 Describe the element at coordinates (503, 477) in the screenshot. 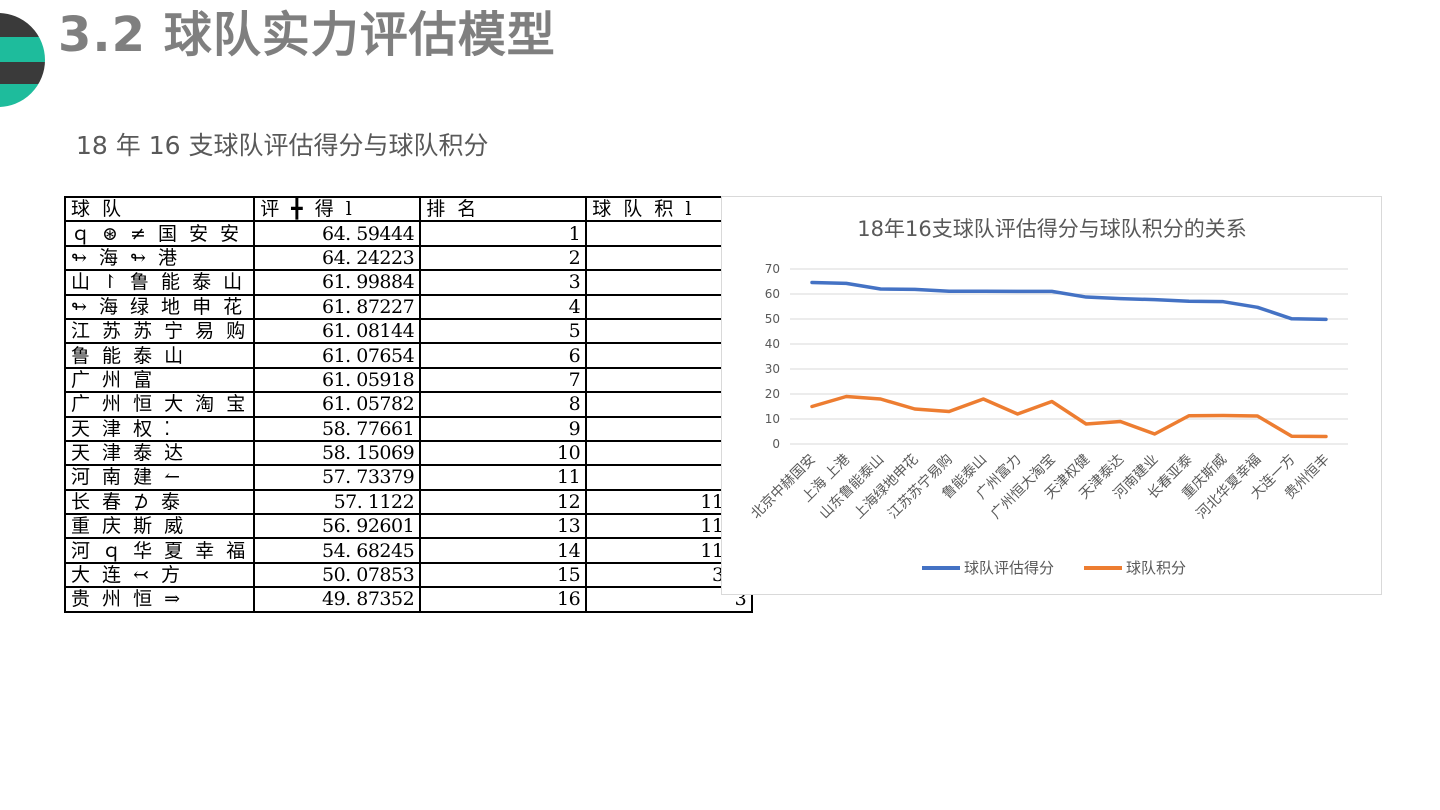

I see `table-cell: 11` at that location.